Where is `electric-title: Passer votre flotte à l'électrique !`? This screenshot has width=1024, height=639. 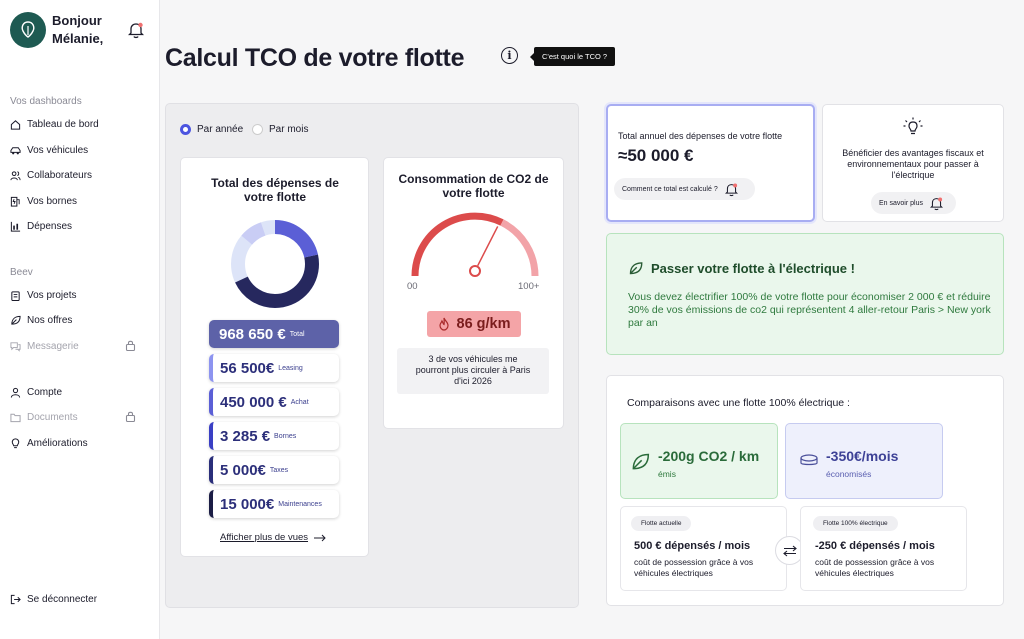
electric-title: Passer votre flotte à l'électrique ! is located at coordinates (753, 268).